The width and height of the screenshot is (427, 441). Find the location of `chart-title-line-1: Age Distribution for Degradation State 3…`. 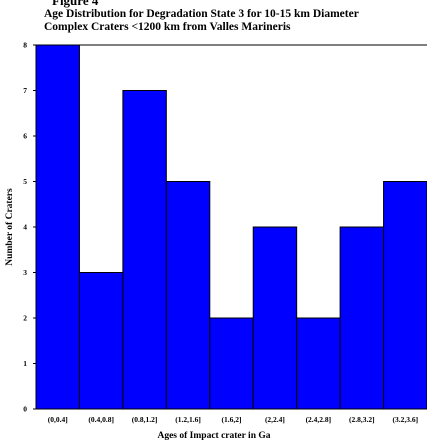

chart-title-line-1: Age Distribution for Degradation State 3… is located at coordinates (201, 14).